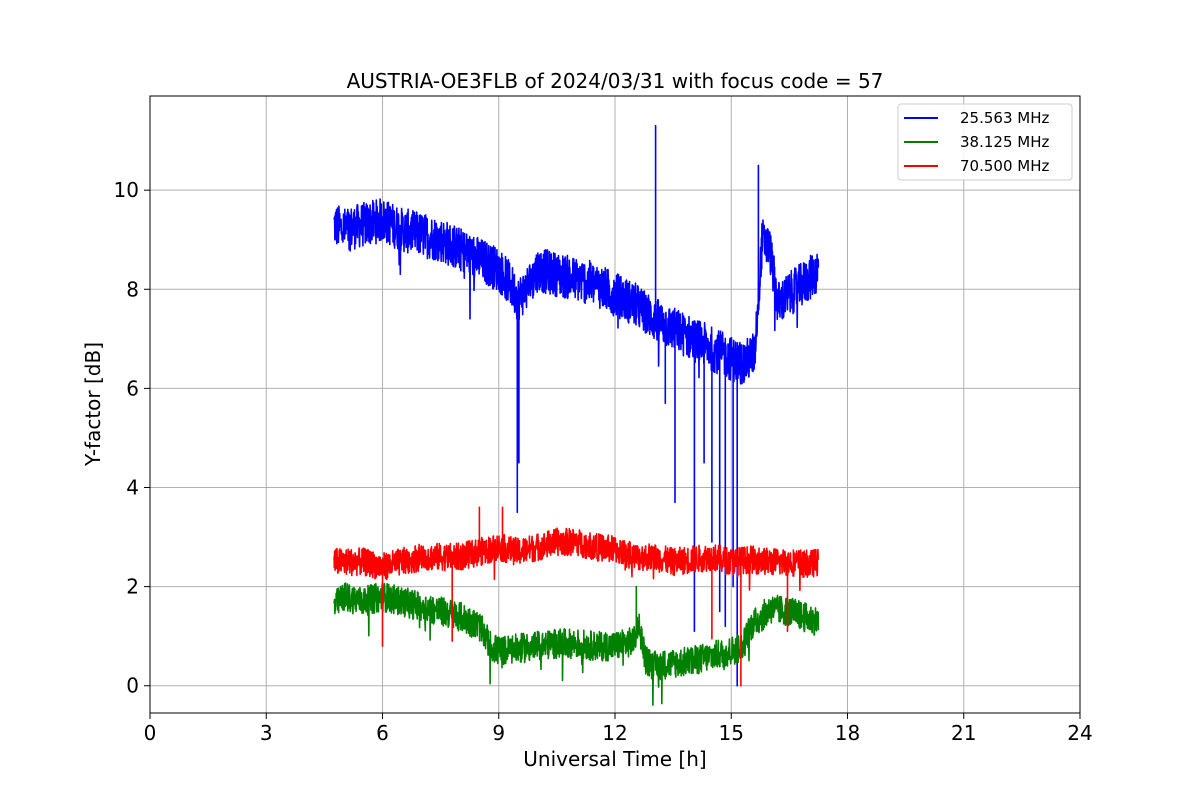 The image size is (1200, 800). Describe the element at coordinates (132, 438) in the screenshot. I see `y-axis: 0 2 4 6 8 10` at that location.